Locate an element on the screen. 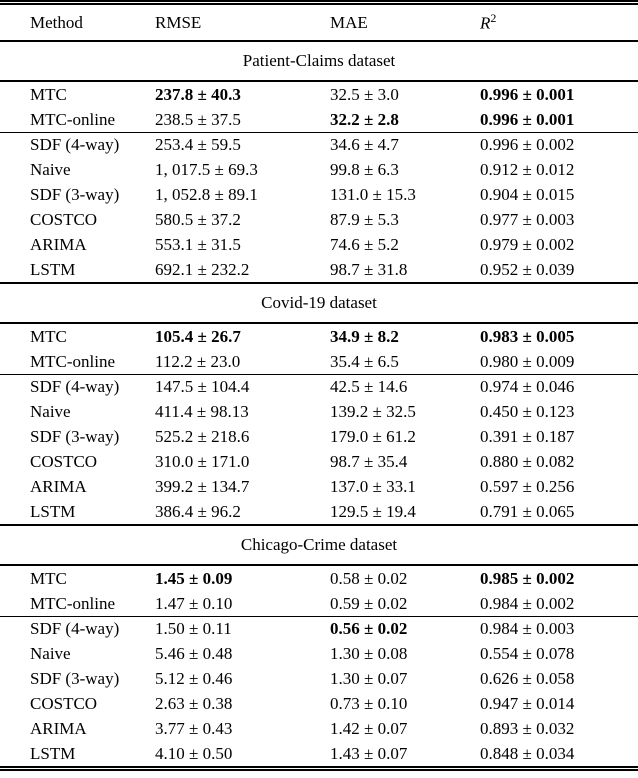  r2-cell: 0.985 ± 0.002 is located at coordinates (527, 578).